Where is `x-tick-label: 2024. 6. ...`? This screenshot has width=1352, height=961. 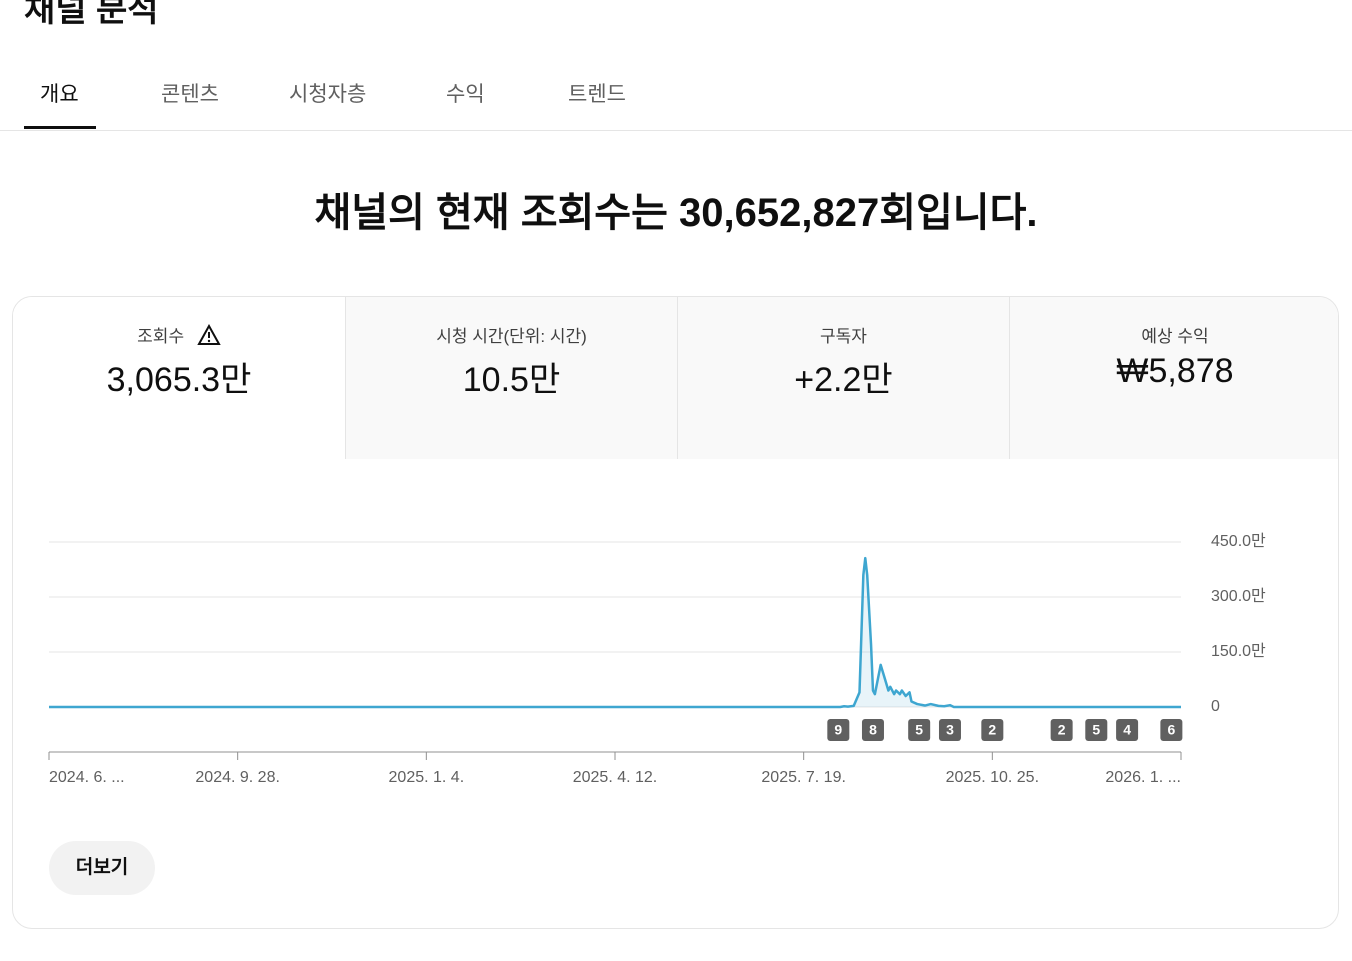
x-tick-label: 2024. 6. ... is located at coordinates (87, 777).